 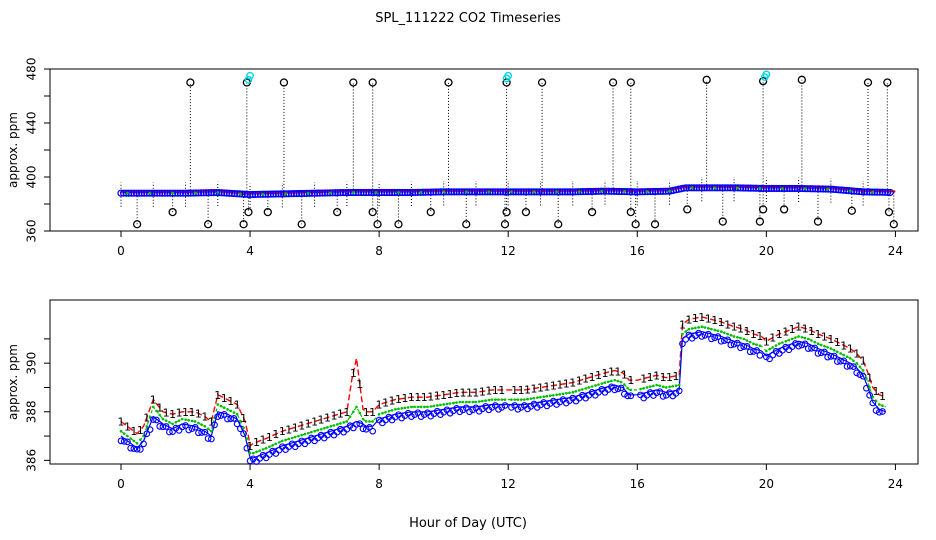 What do you see at coordinates (13, 382) in the screenshot?
I see `bottom-y-axis-label: approx. ppm` at bounding box center [13, 382].